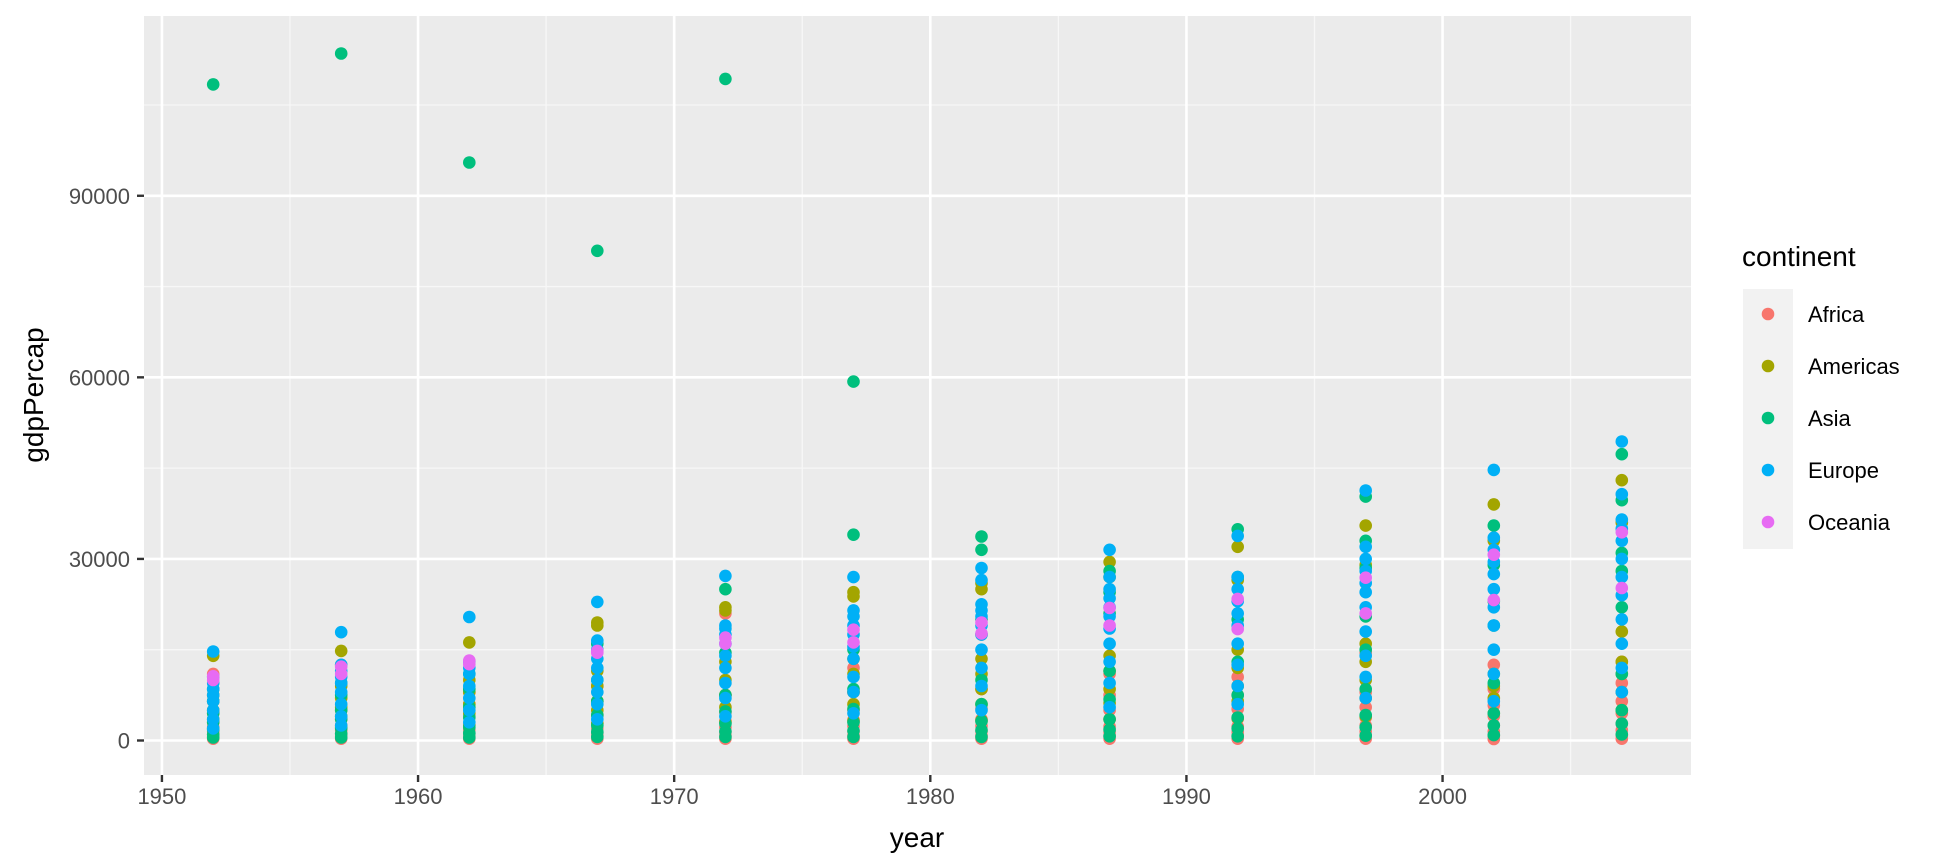 The height and width of the screenshot is (864, 1944). What do you see at coordinates (917, 837) in the screenshot?
I see `x-axis-title: year` at bounding box center [917, 837].